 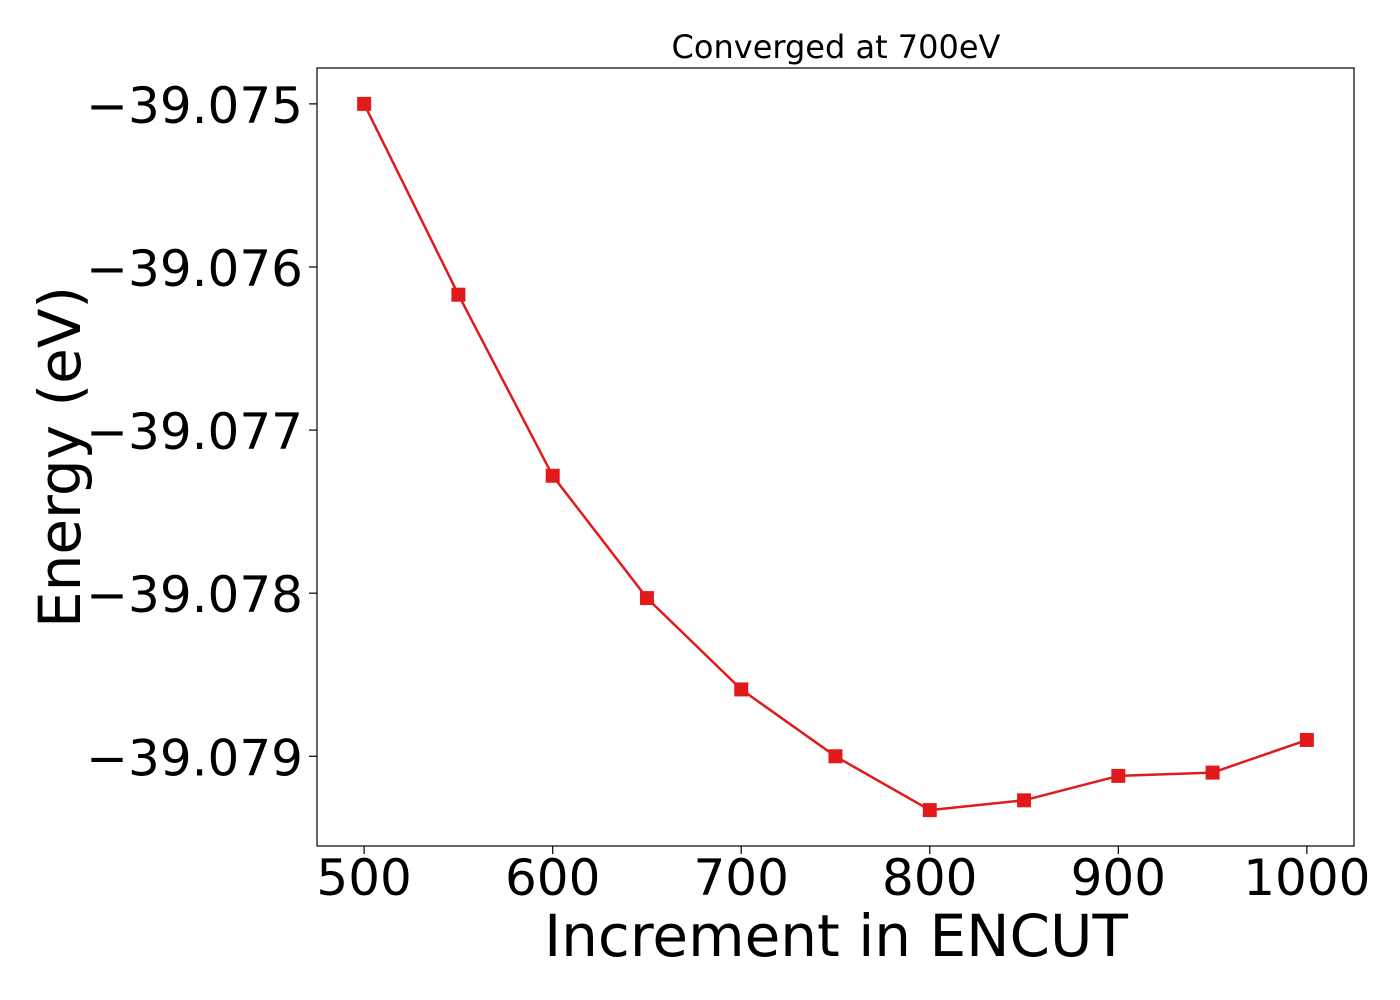 I want to click on y-axis-ticks: −39.075 −39.076 −39.077 −39.078 −39.079, so click(x=201, y=432).